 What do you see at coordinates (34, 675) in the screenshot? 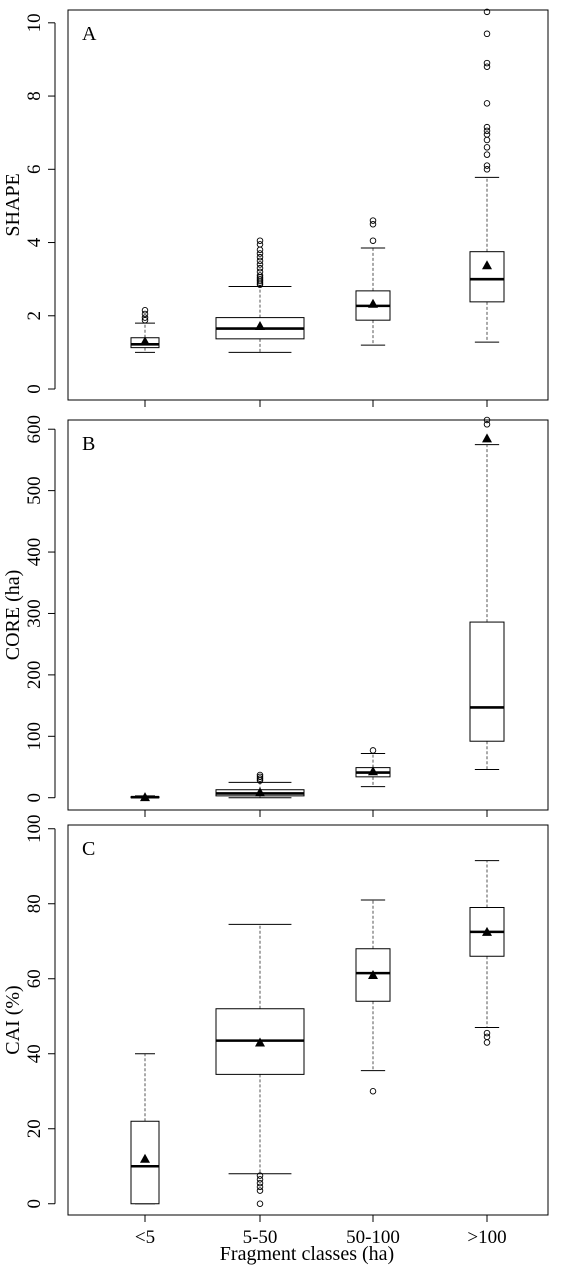
I see `y-tick-label: 200` at bounding box center [34, 675].